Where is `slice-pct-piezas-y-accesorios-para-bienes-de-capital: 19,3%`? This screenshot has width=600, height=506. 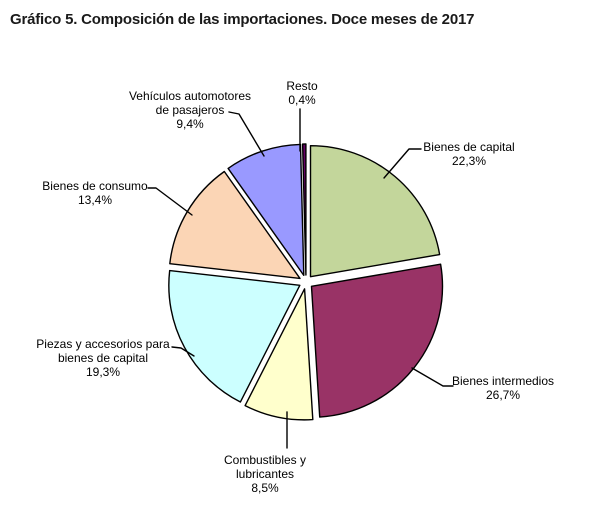
slice-pct-piezas-y-accesorios-para-bienes-de-capital: 19,3% is located at coordinates (103, 372).